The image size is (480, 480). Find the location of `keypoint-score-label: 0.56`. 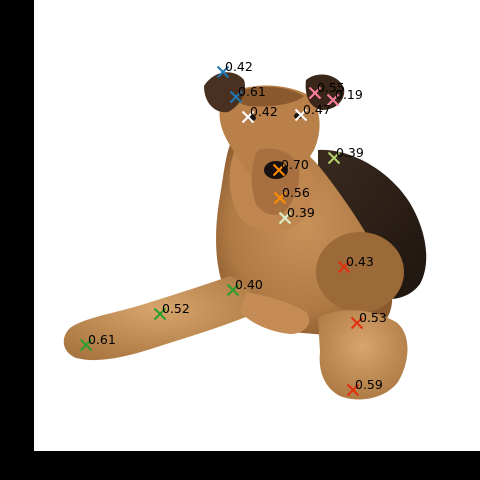

keypoint-score-label: 0.56 is located at coordinates (296, 192).